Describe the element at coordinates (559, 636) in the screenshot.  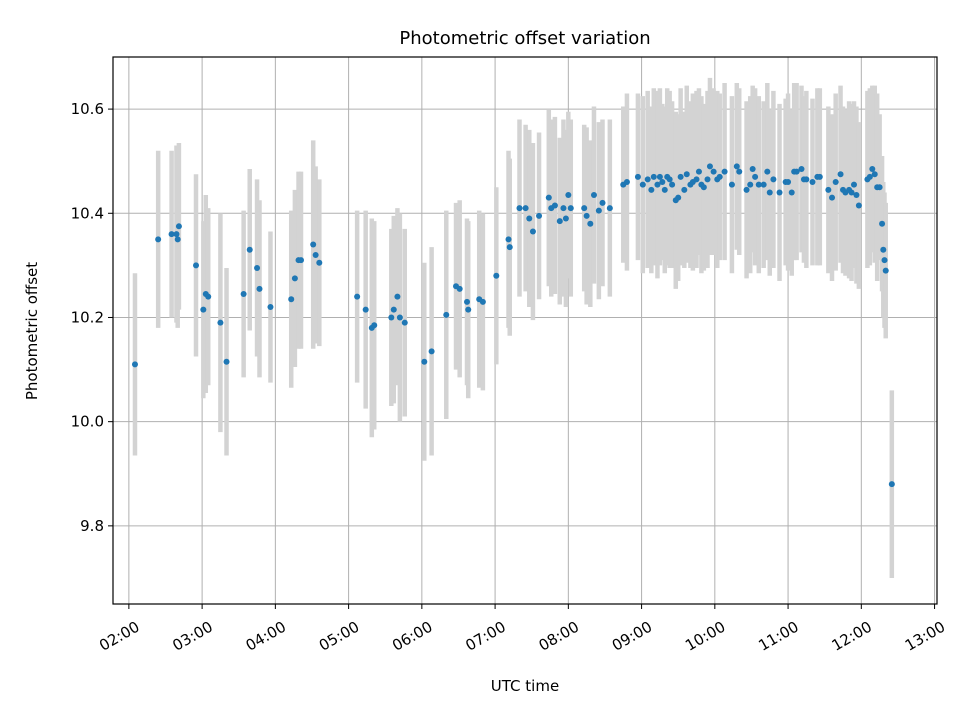
I see `x-tick-label: 08:00` at that location.